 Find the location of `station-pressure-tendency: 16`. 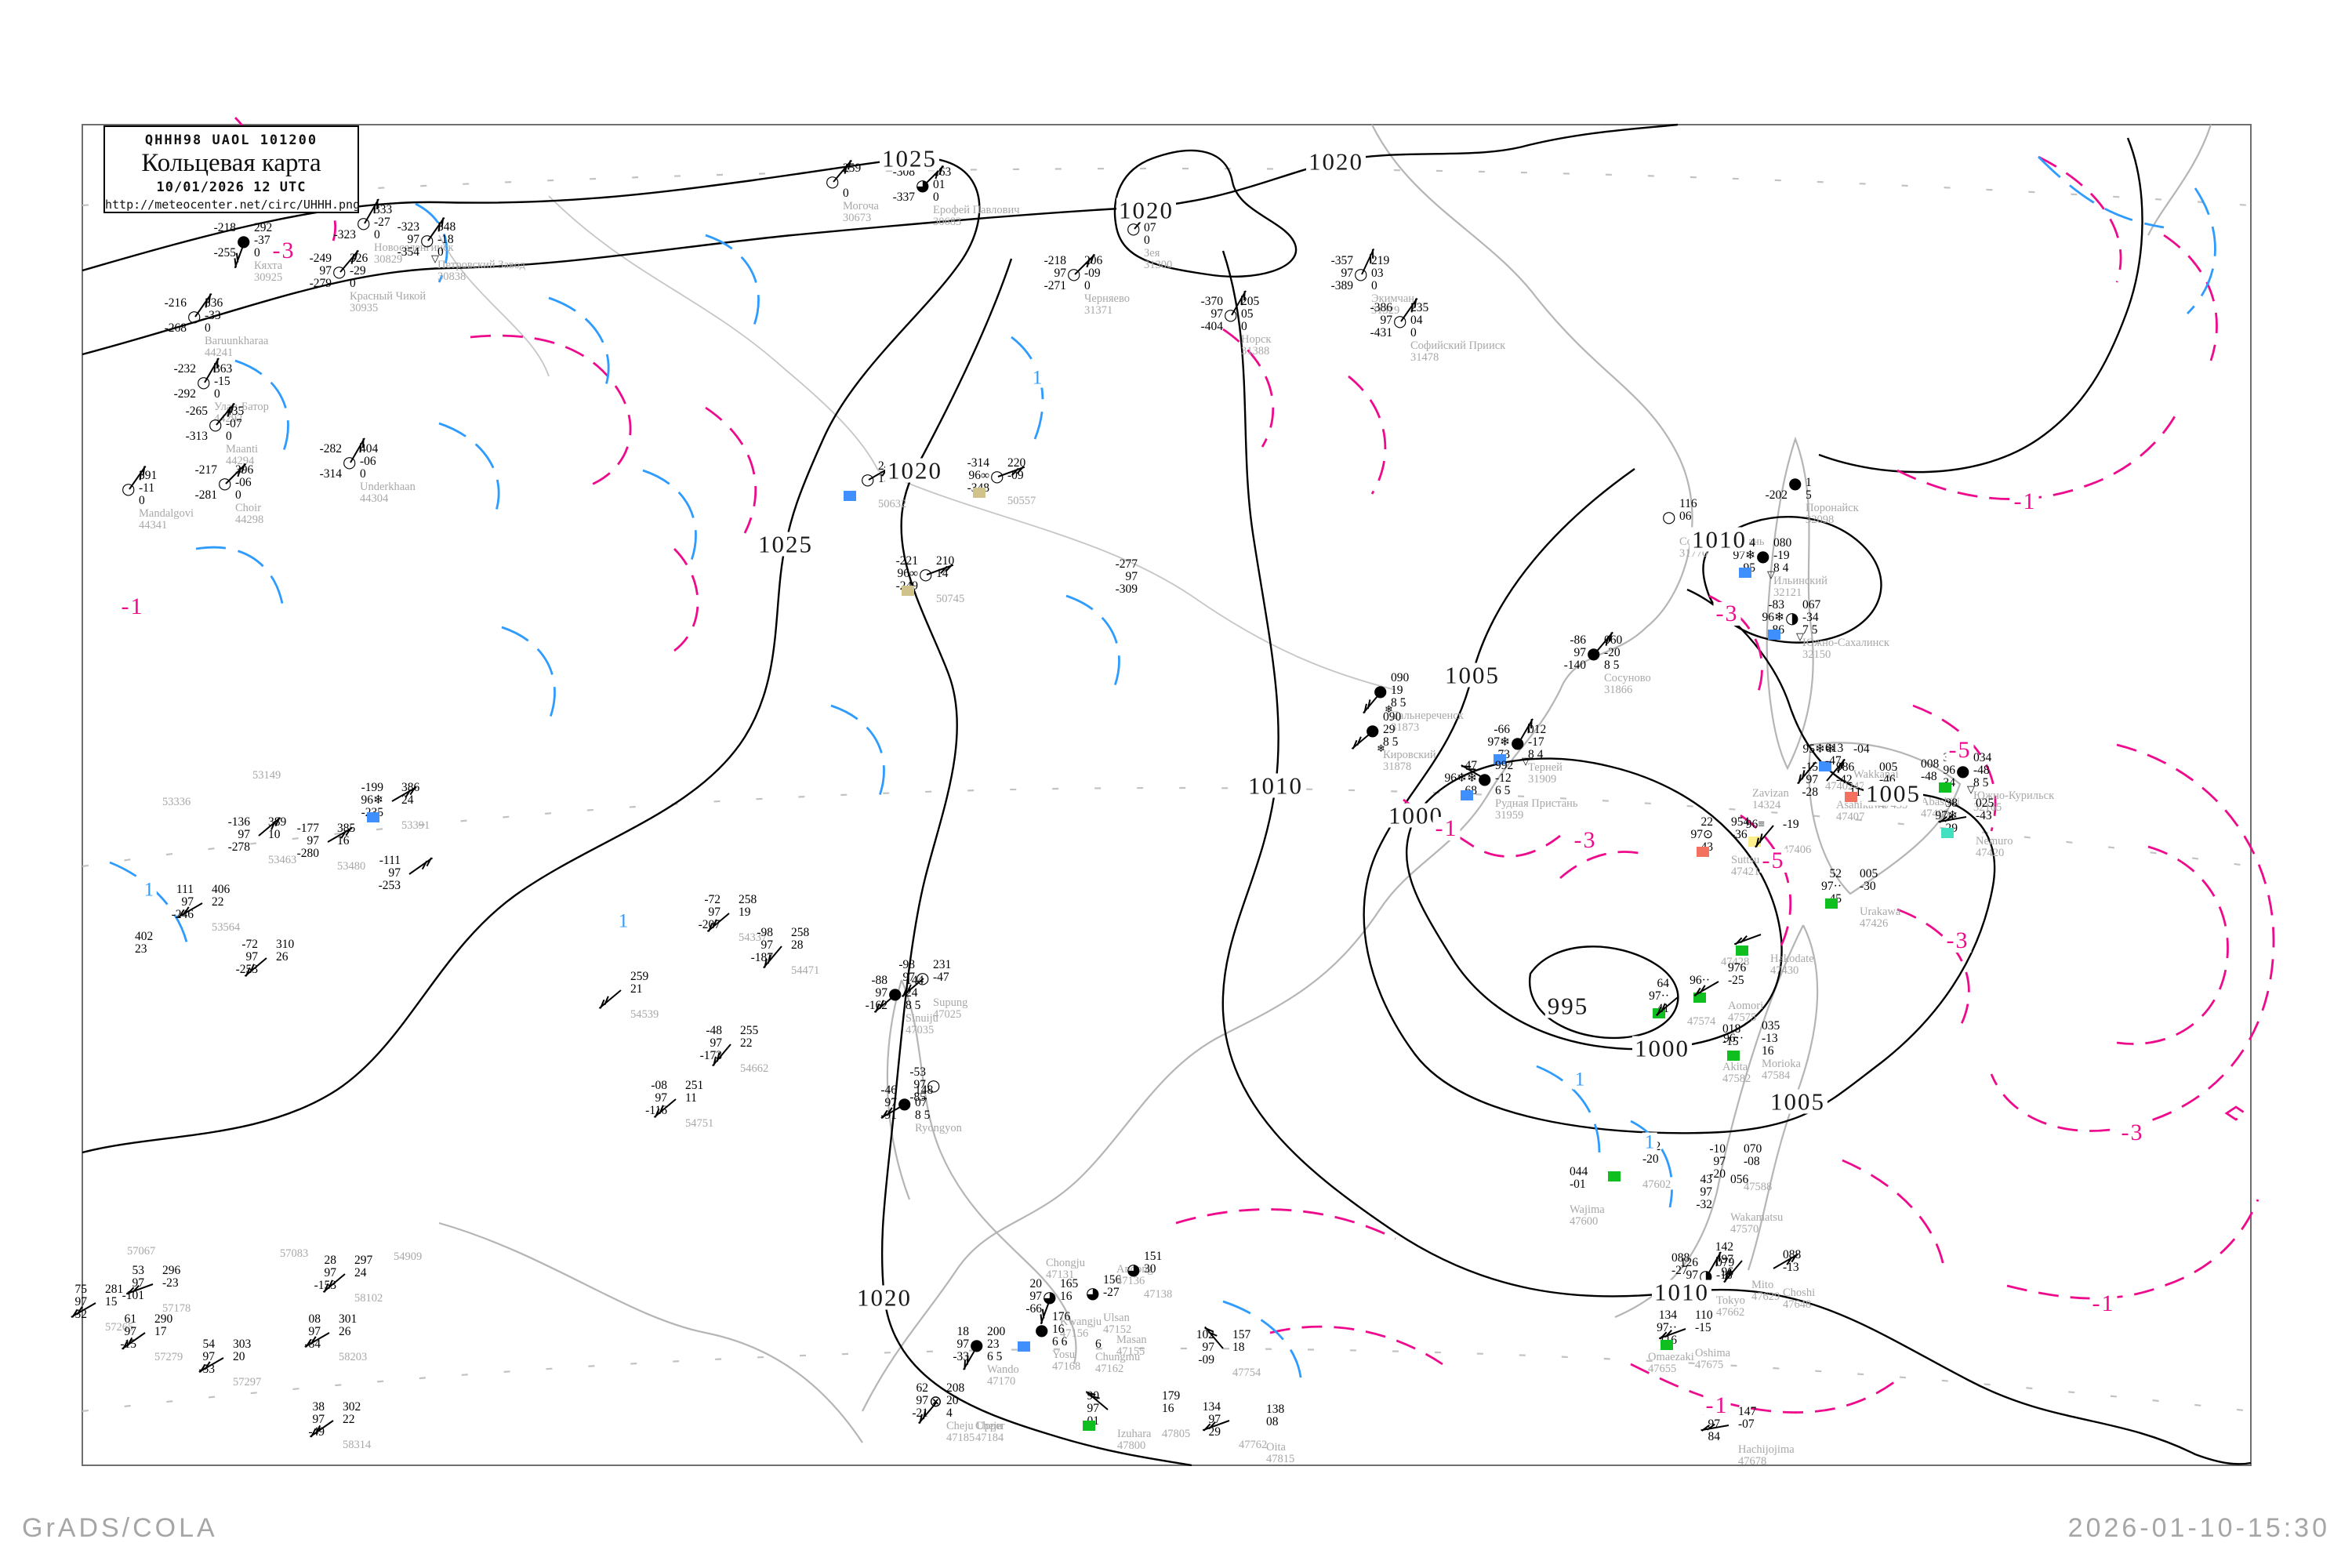

station-pressure-tendency: 16 is located at coordinates (1168, 1408).